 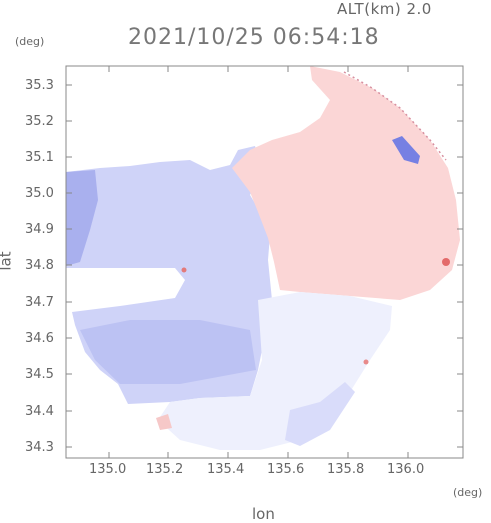 What do you see at coordinates (320, 414) in the screenshot?
I see `receding-patch-south` at bounding box center [320, 414].